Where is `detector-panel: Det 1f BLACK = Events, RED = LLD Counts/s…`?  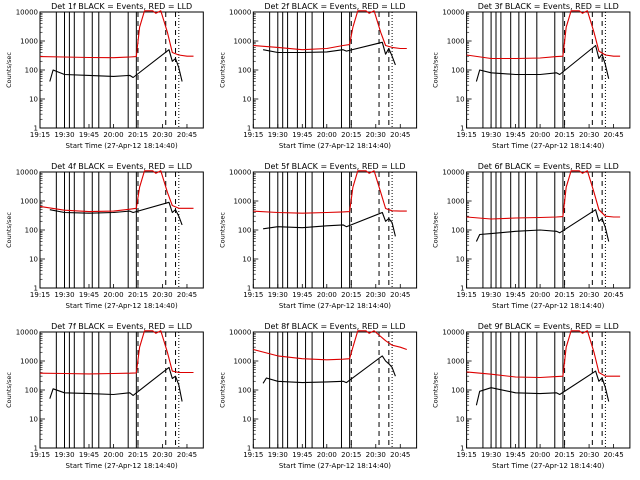
detector-panel: Det 1f BLACK = Events, RED = LLD Counts/s… is located at coordinates (104, 76).